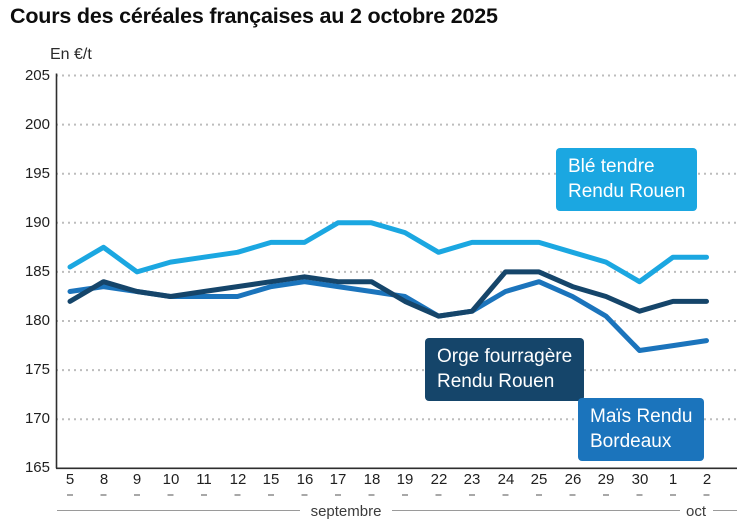  Describe the element at coordinates (137, 479) in the screenshot. I see `x-tick-label: 9` at that location.